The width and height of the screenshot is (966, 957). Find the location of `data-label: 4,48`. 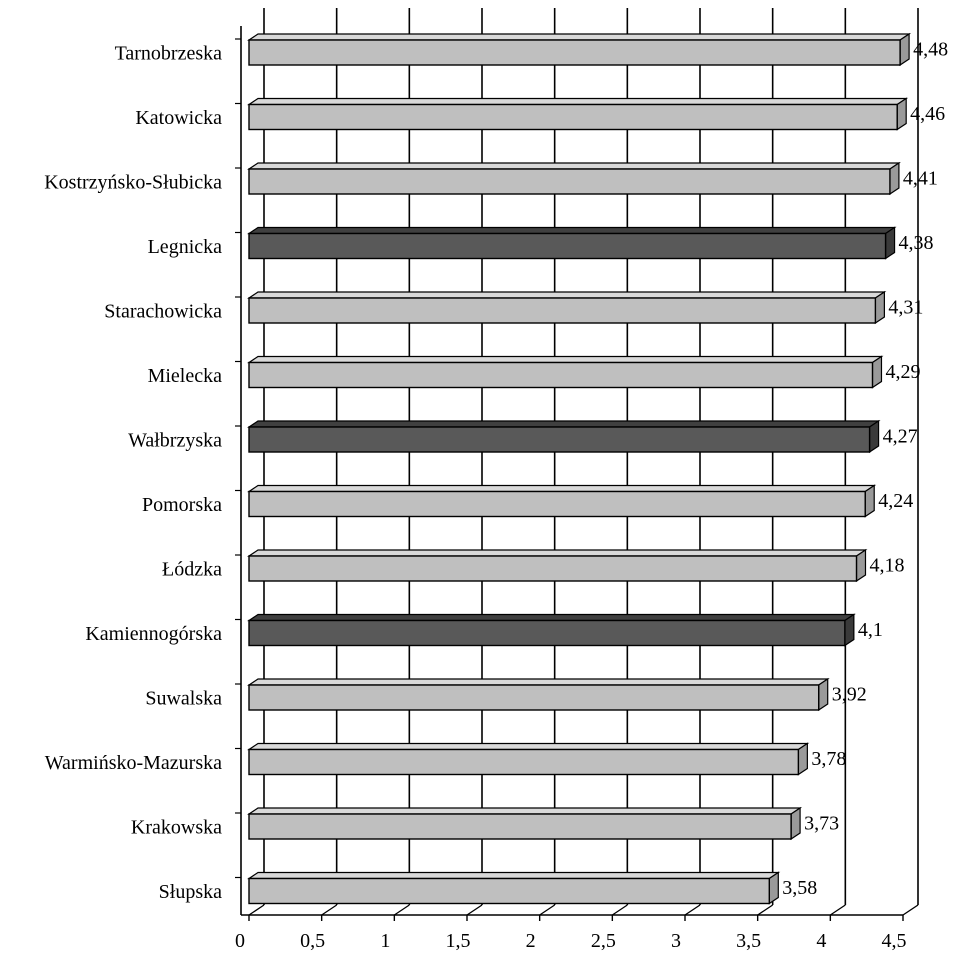

data-label: 4,48 is located at coordinates (930, 50).